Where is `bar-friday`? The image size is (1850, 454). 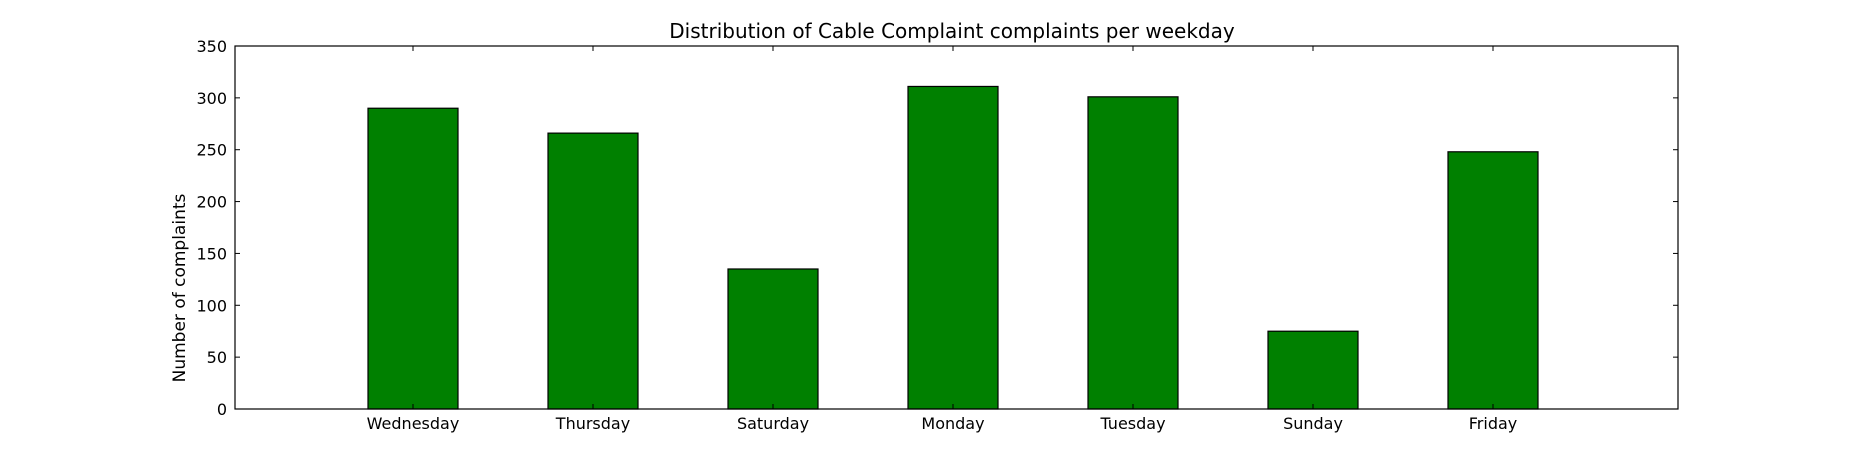
bar-friday is located at coordinates (1493, 280).